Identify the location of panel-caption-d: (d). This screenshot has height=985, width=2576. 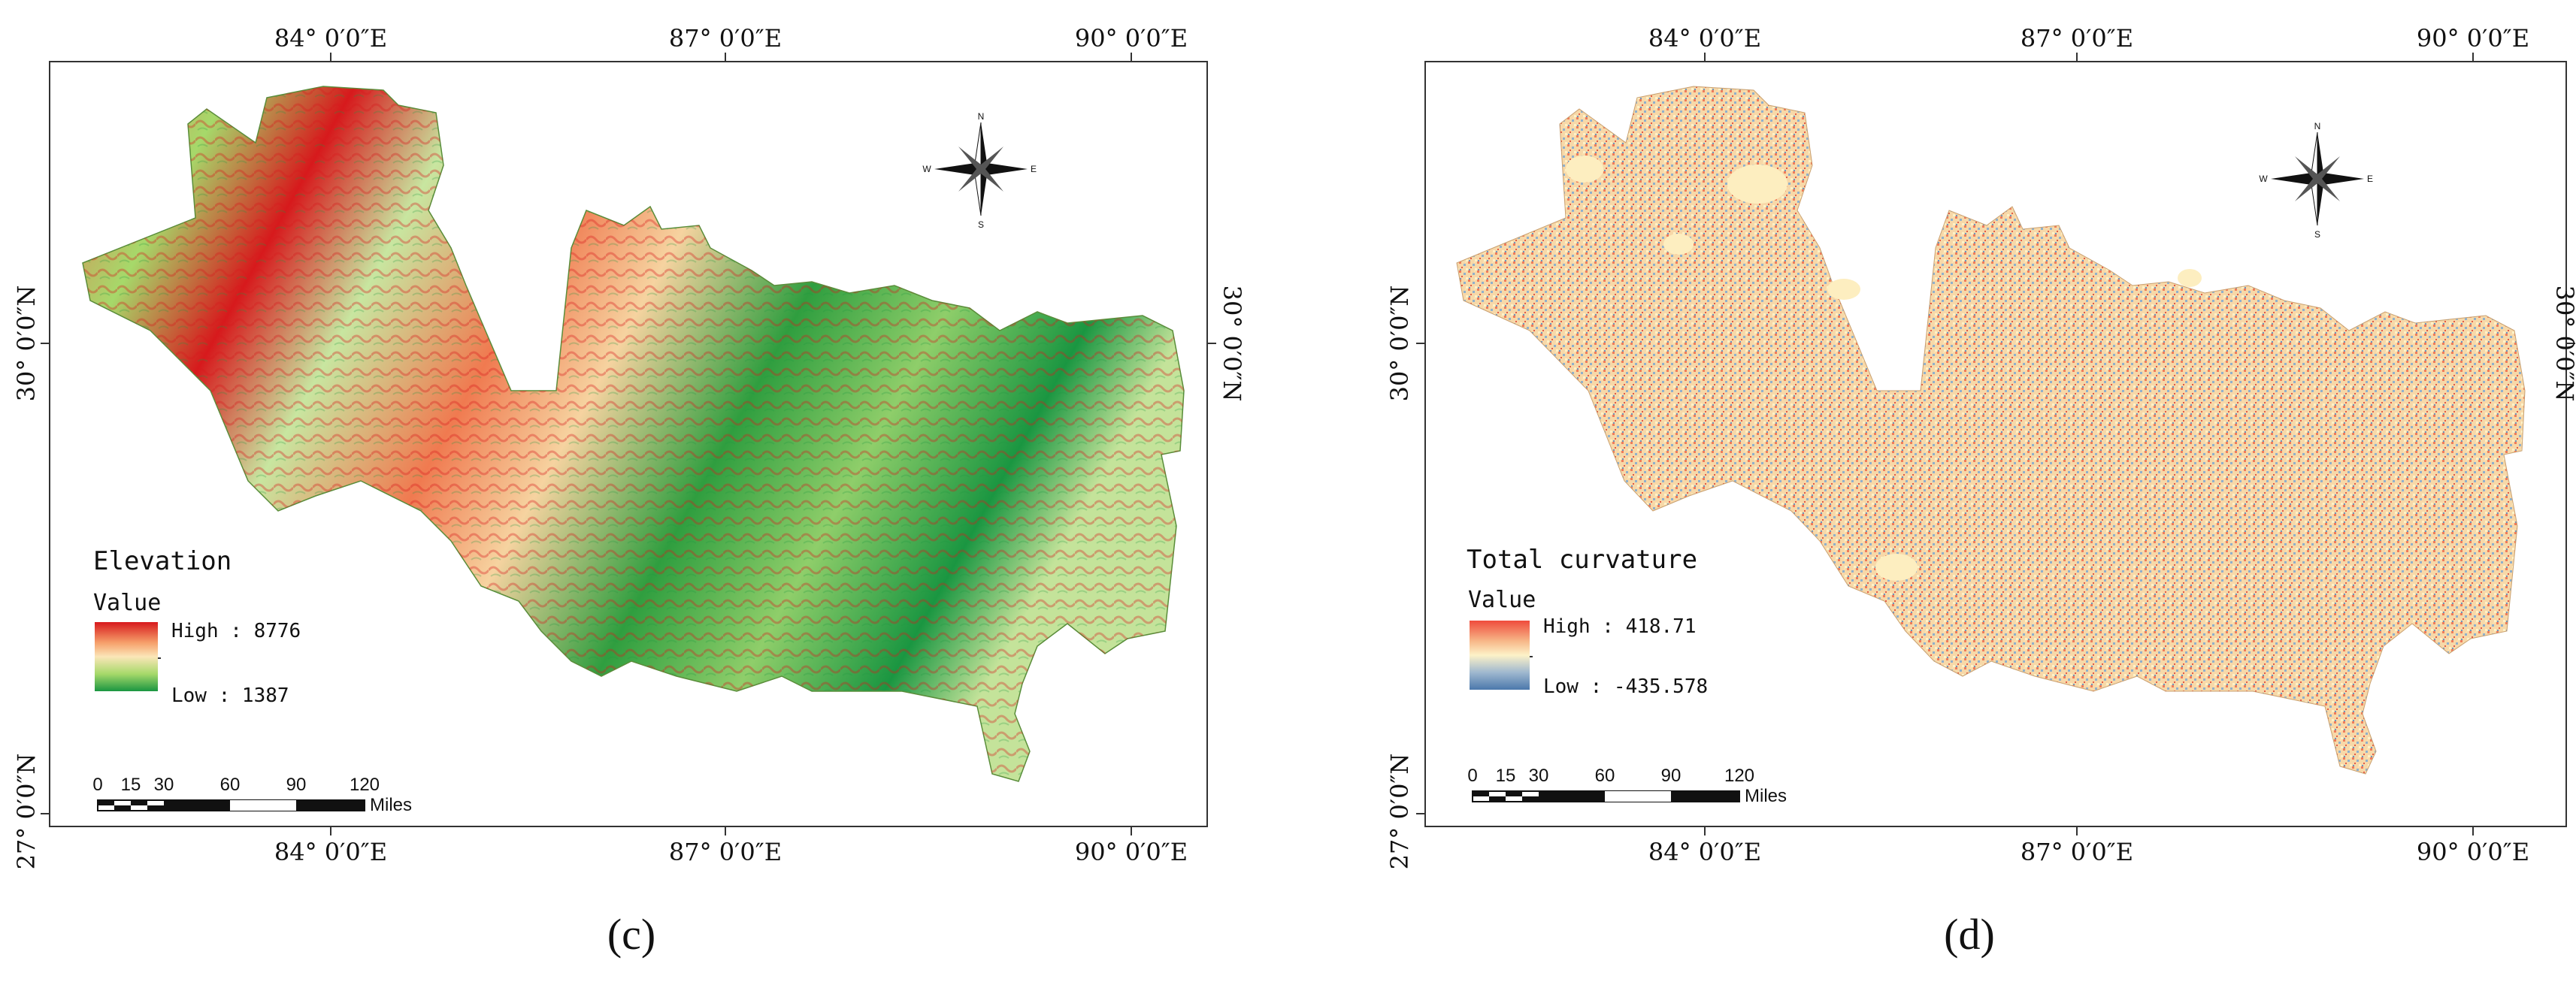
(1969, 934).